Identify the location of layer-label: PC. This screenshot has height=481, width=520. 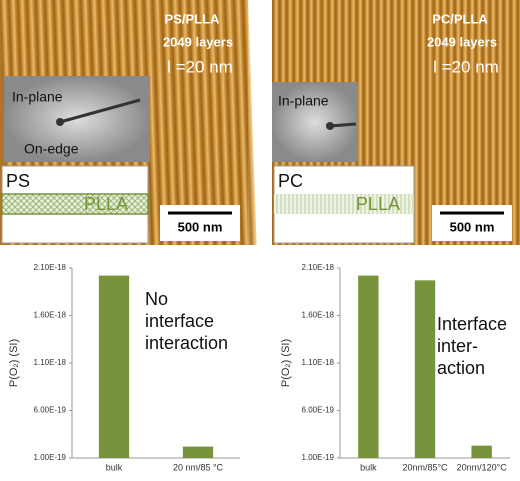
(290, 181).